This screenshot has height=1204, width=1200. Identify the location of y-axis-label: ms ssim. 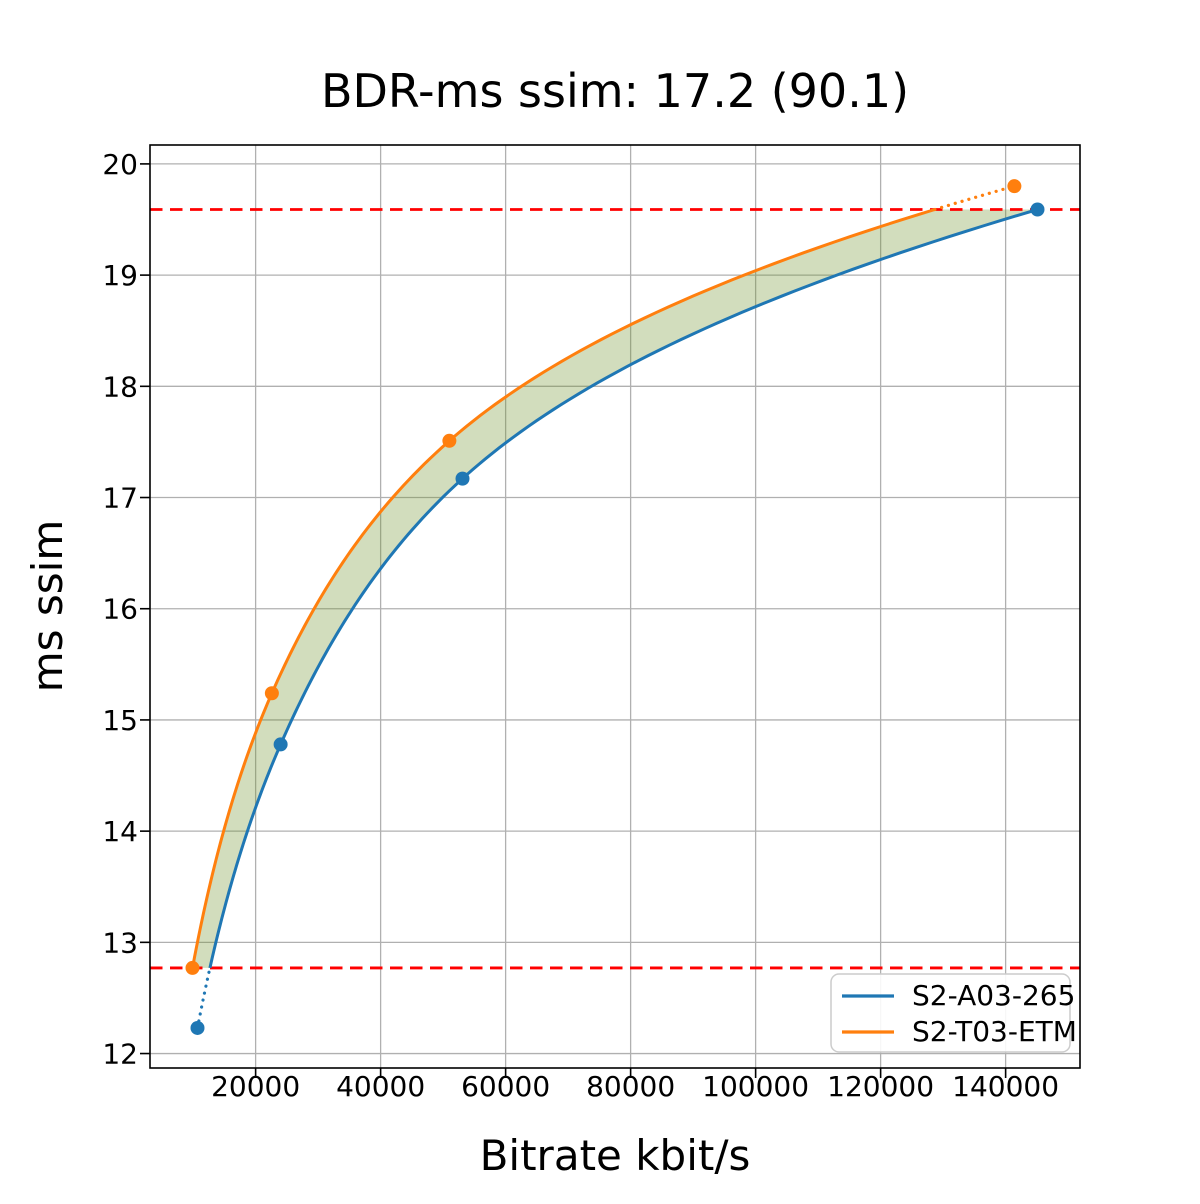
(47, 606).